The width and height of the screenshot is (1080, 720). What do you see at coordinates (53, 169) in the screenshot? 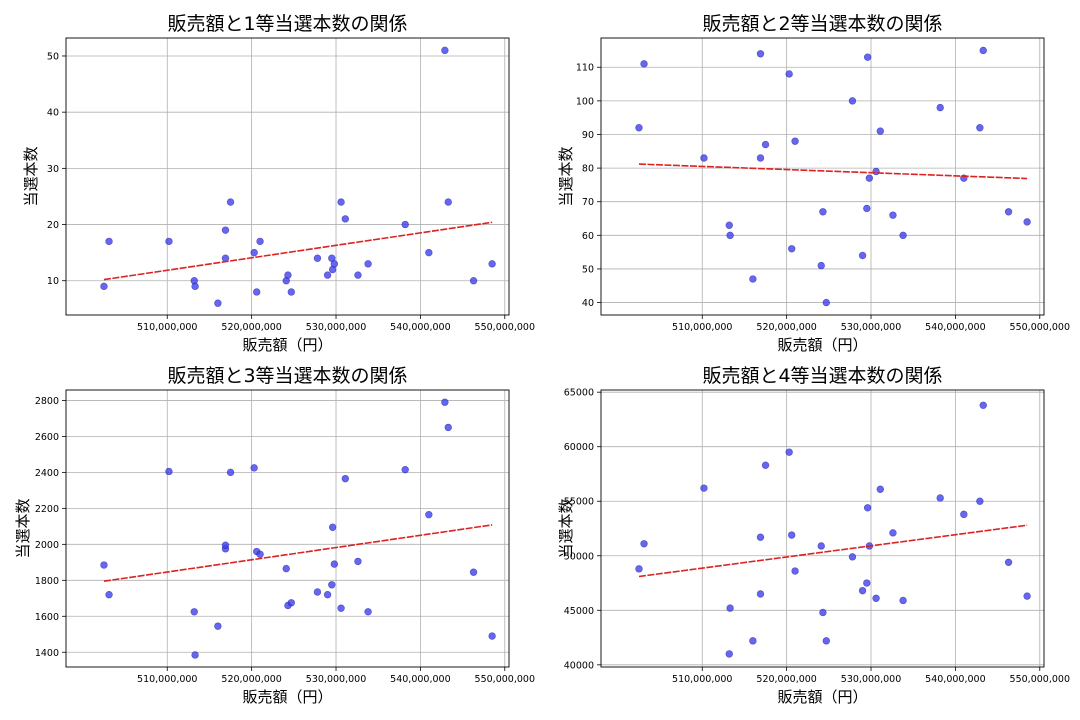
I see `y-tick-label: 30` at bounding box center [53, 169].